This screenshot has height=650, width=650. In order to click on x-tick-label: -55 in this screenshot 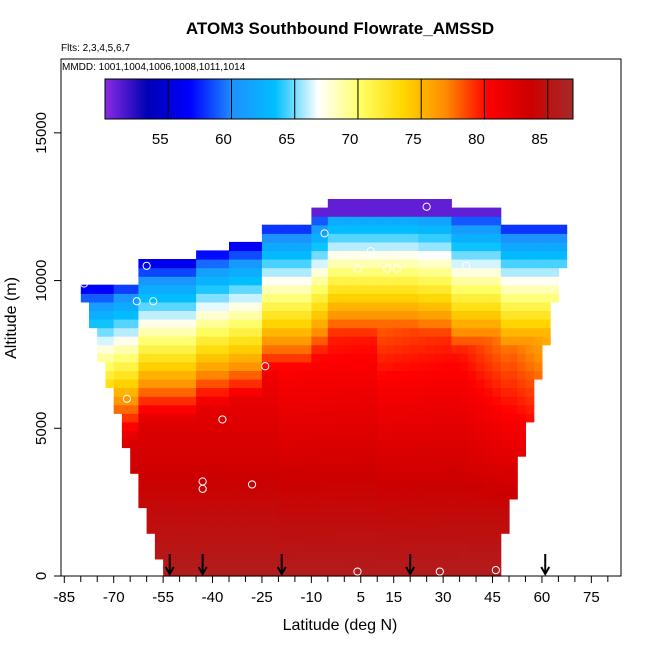, I will do `click(163, 597)`.